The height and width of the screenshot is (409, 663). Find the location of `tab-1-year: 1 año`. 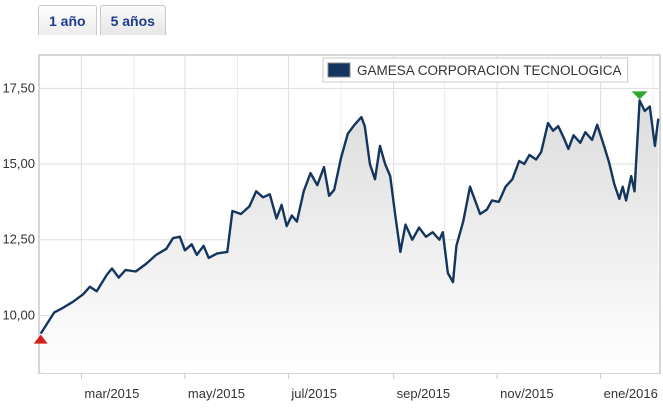

tab-1-year: 1 año is located at coordinates (67, 20).